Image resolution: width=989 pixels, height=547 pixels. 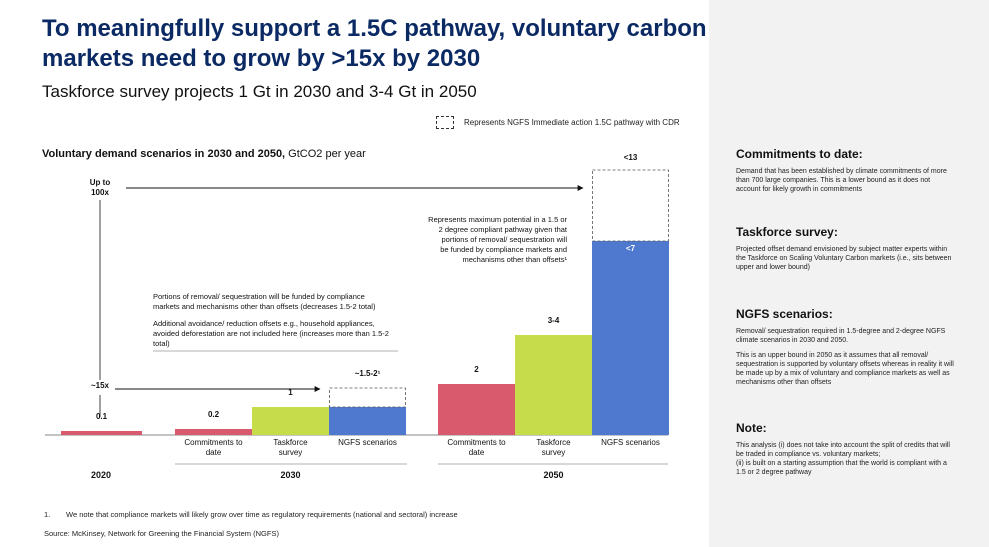 What do you see at coordinates (631, 248) in the screenshot?
I see `data-label: <7` at bounding box center [631, 248].